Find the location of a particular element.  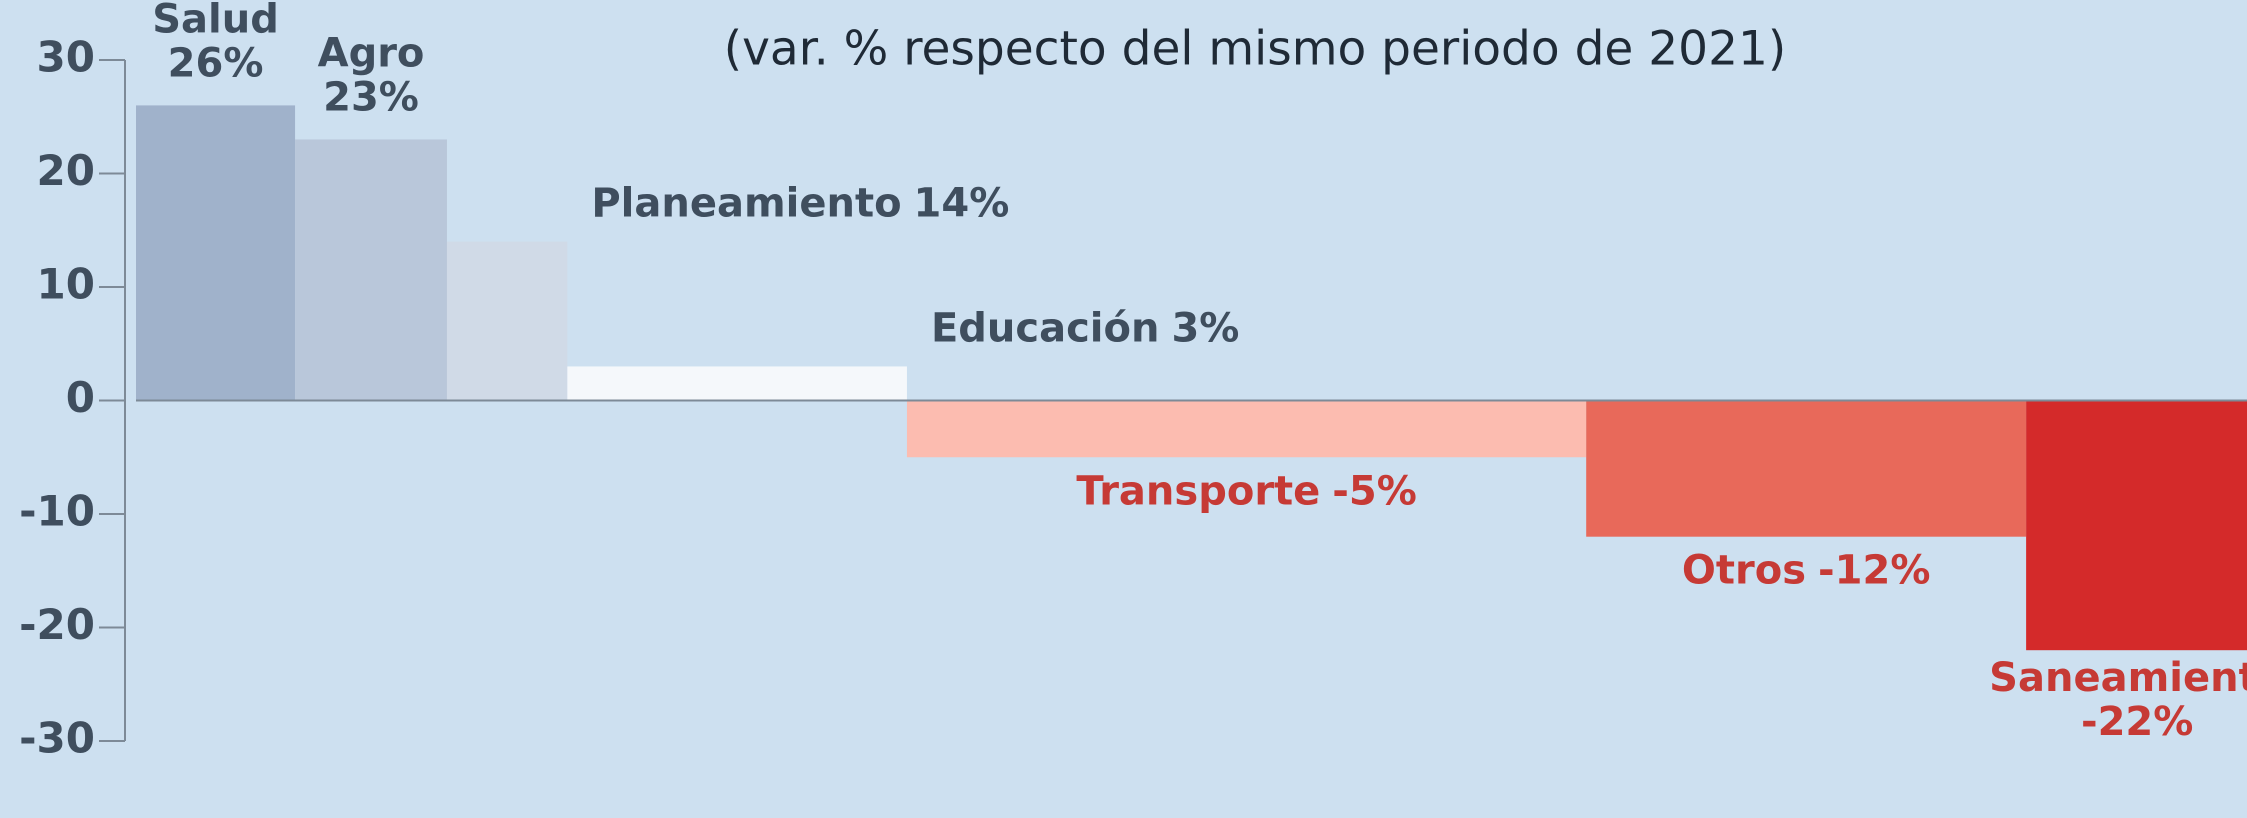

category-label: Transporte is located at coordinates (1198, 491).